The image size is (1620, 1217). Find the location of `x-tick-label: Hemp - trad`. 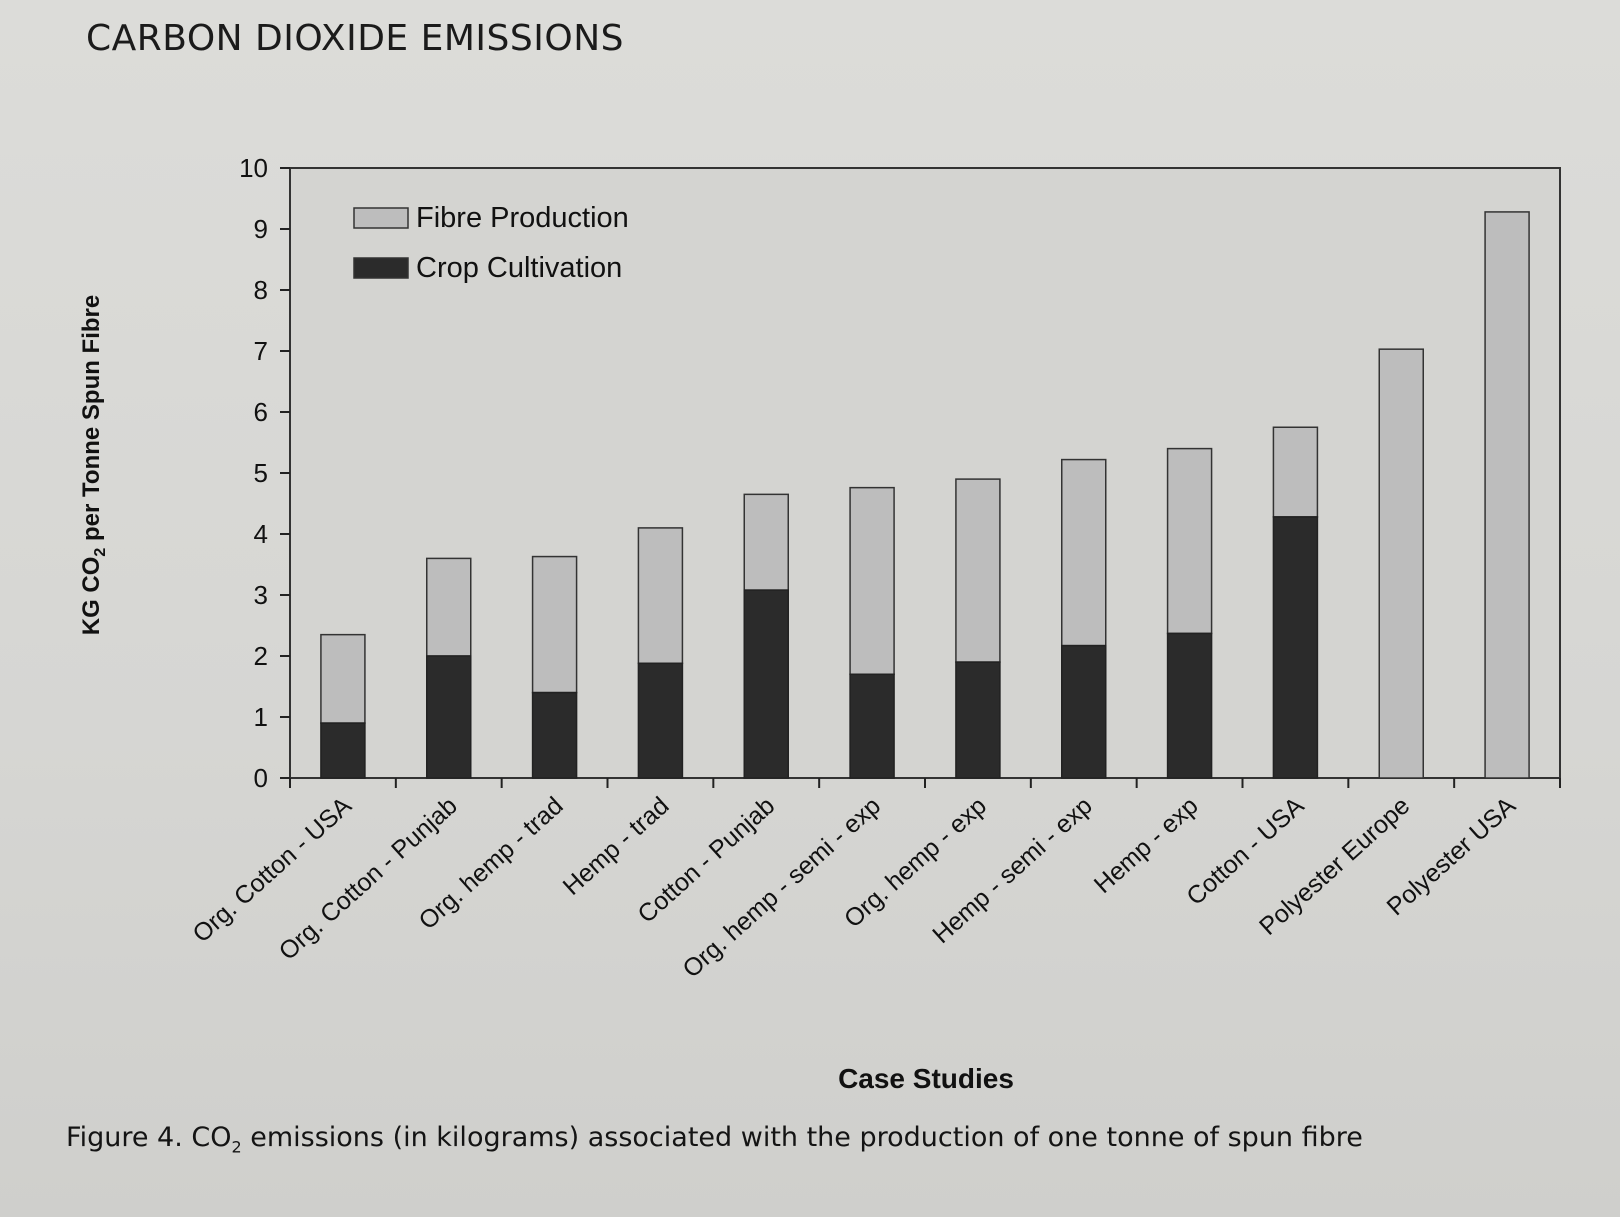

x-tick-label: Hemp - trad is located at coordinates (616, 846).